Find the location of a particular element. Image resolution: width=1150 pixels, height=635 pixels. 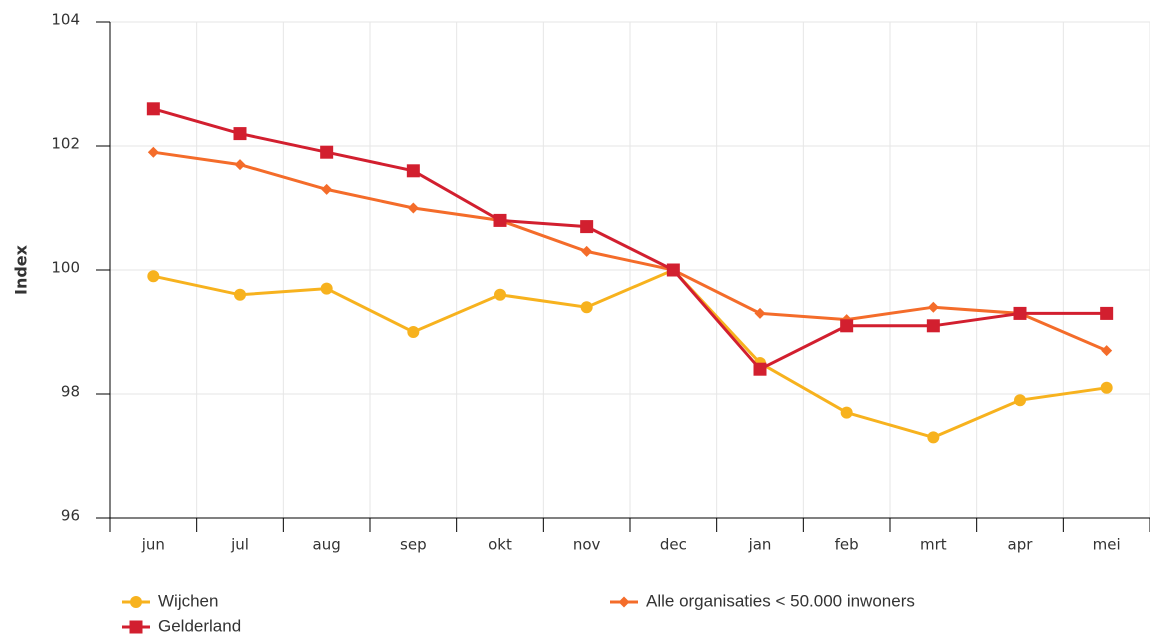

y-tick-label: 102 is located at coordinates (65, 144).